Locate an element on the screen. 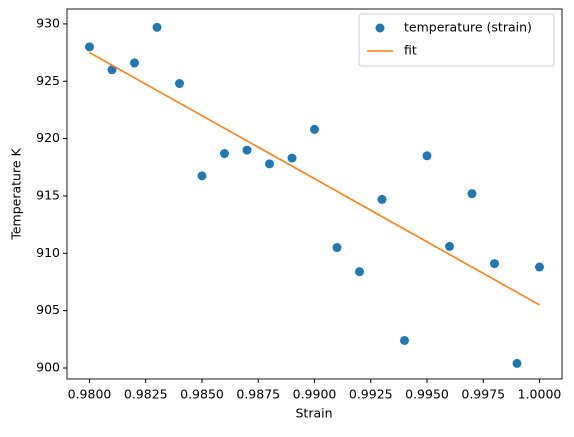 This screenshot has width=574, height=437. x-axis-label: Strain is located at coordinates (313, 413).